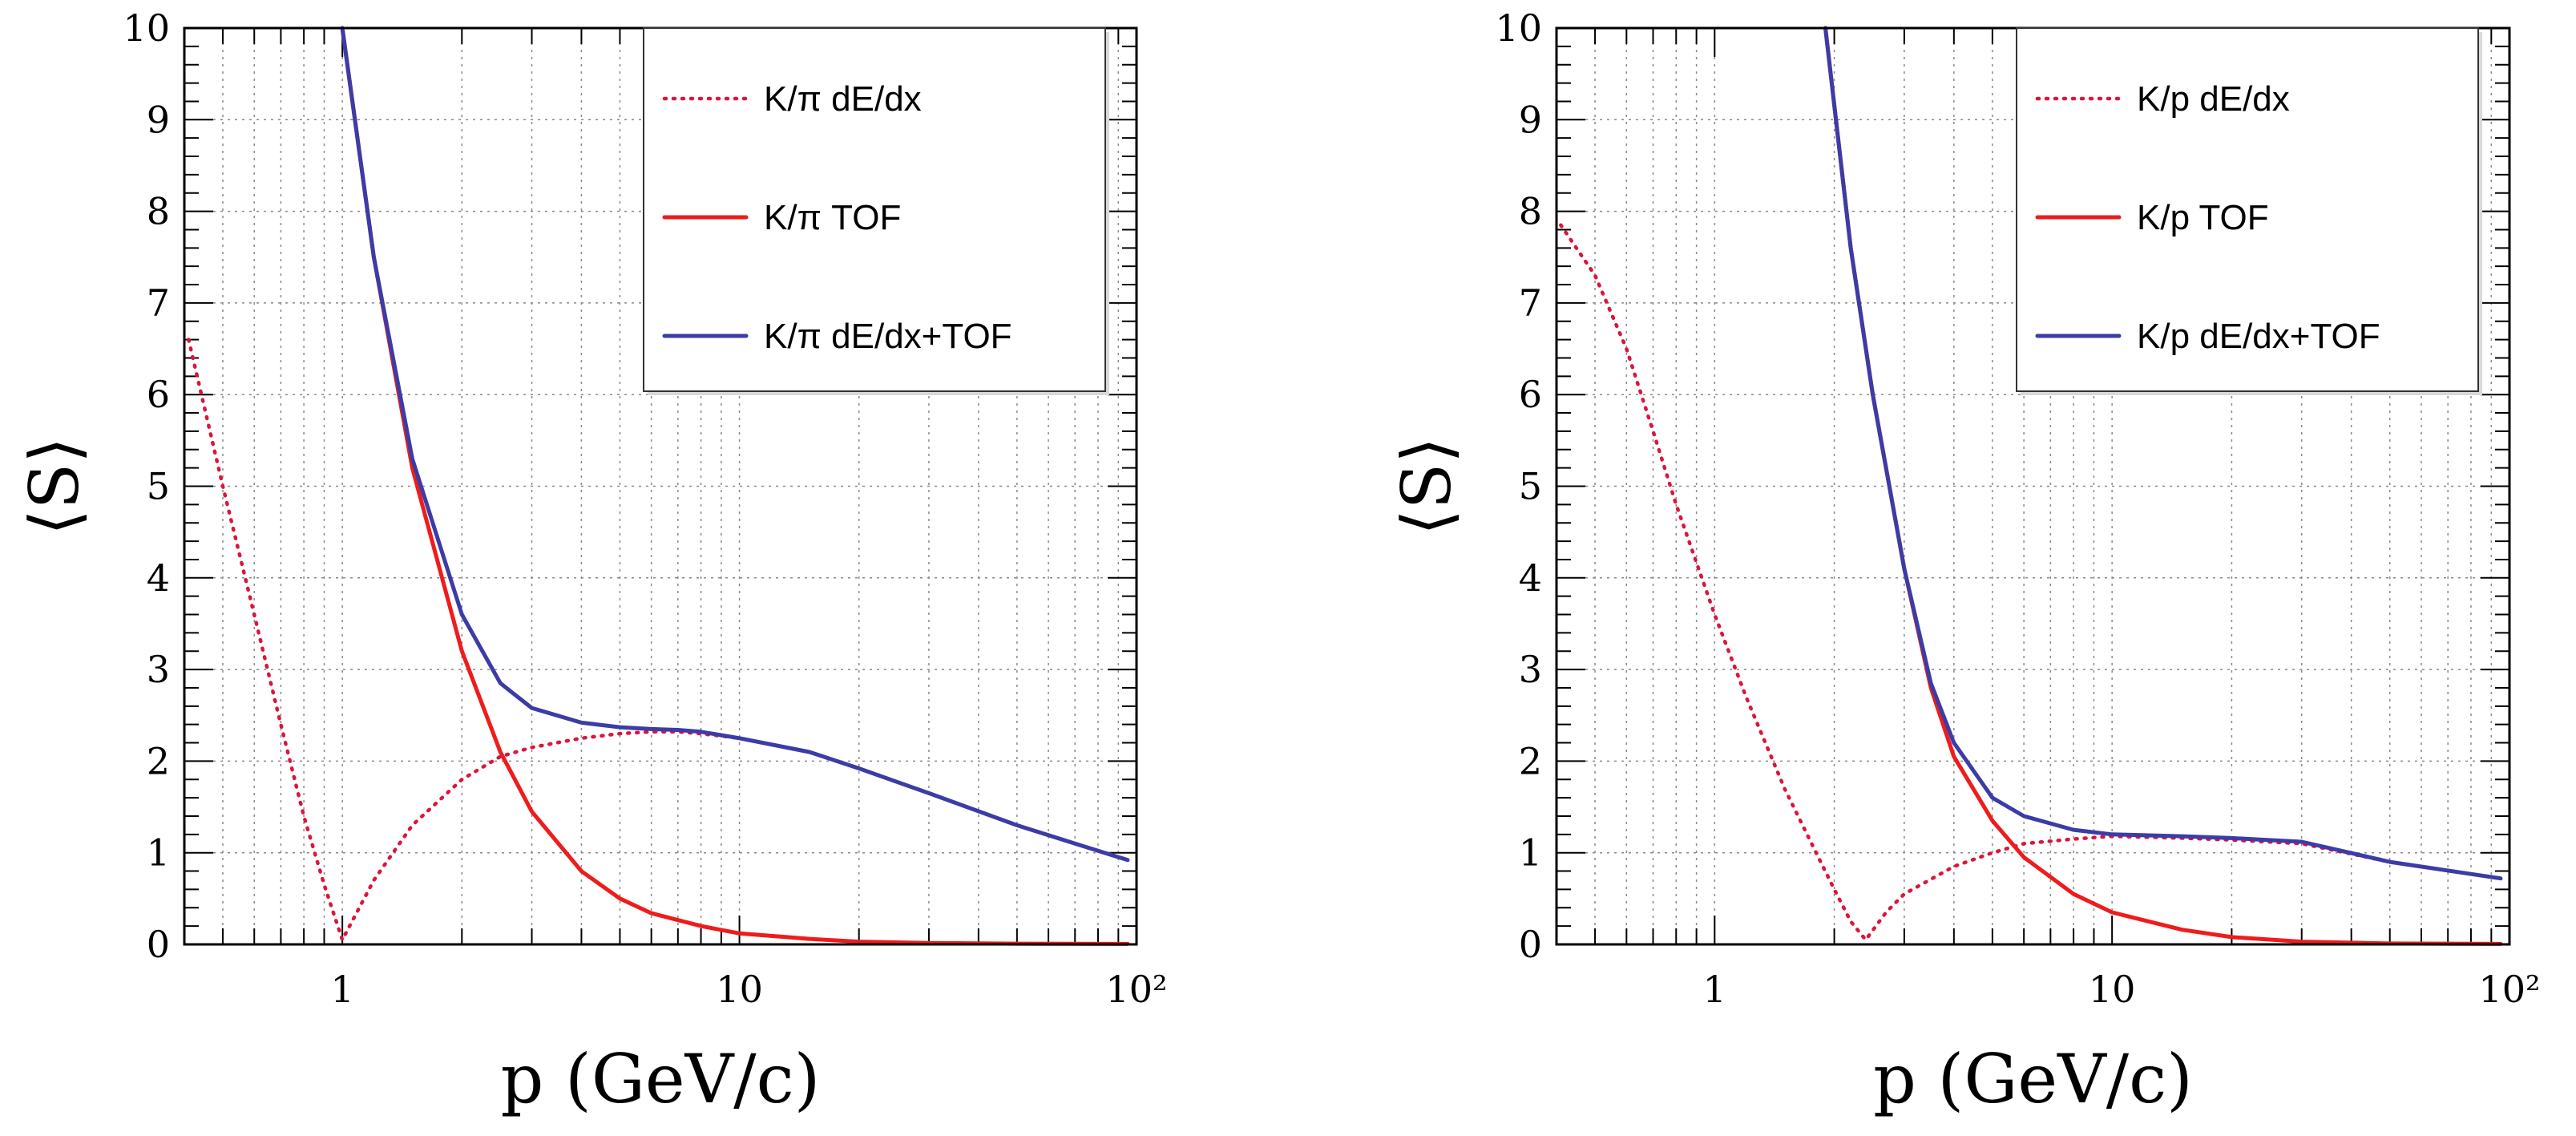 The height and width of the screenshot is (1136, 2576). What do you see at coordinates (2203, 218) in the screenshot?
I see `legend-label-2: K/p TOF` at bounding box center [2203, 218].